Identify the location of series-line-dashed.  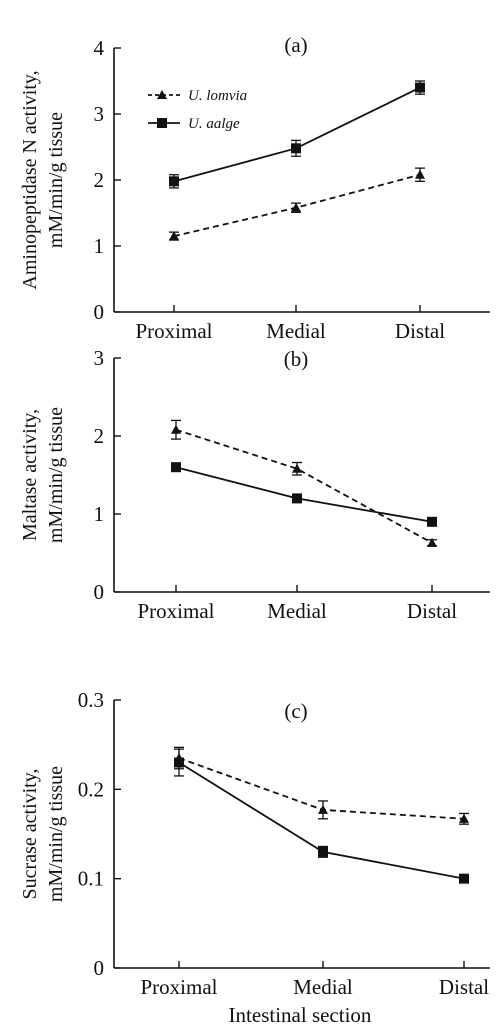
(304, 486).